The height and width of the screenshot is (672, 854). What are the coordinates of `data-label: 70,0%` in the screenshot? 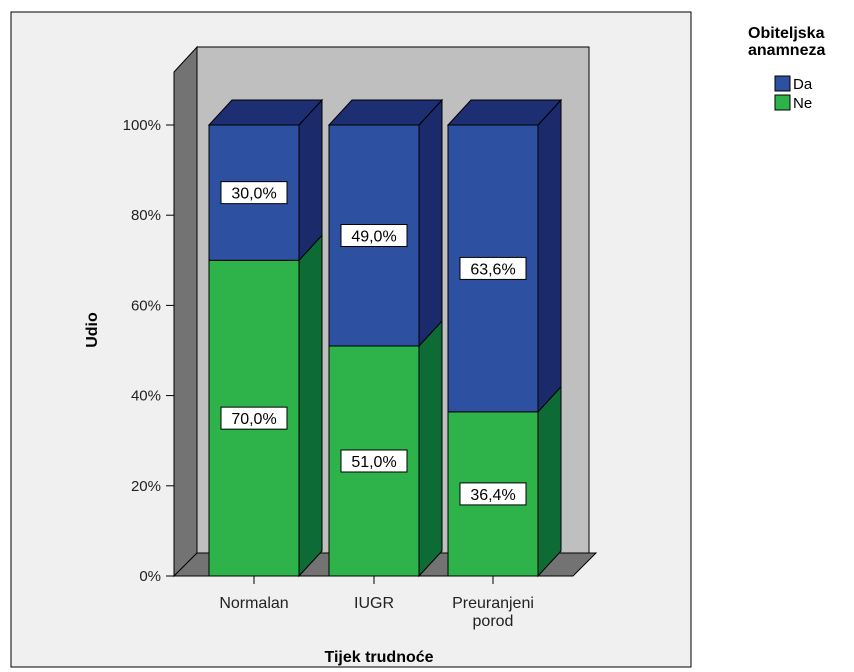 It's located at (253, 419).